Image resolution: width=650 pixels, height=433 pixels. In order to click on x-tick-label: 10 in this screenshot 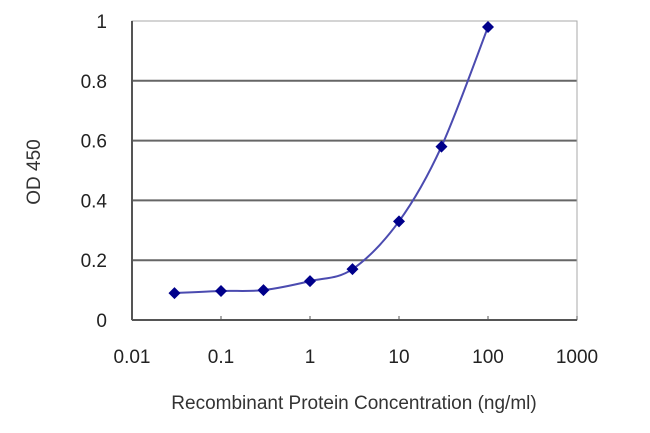, I will do `click(398, 357)`.